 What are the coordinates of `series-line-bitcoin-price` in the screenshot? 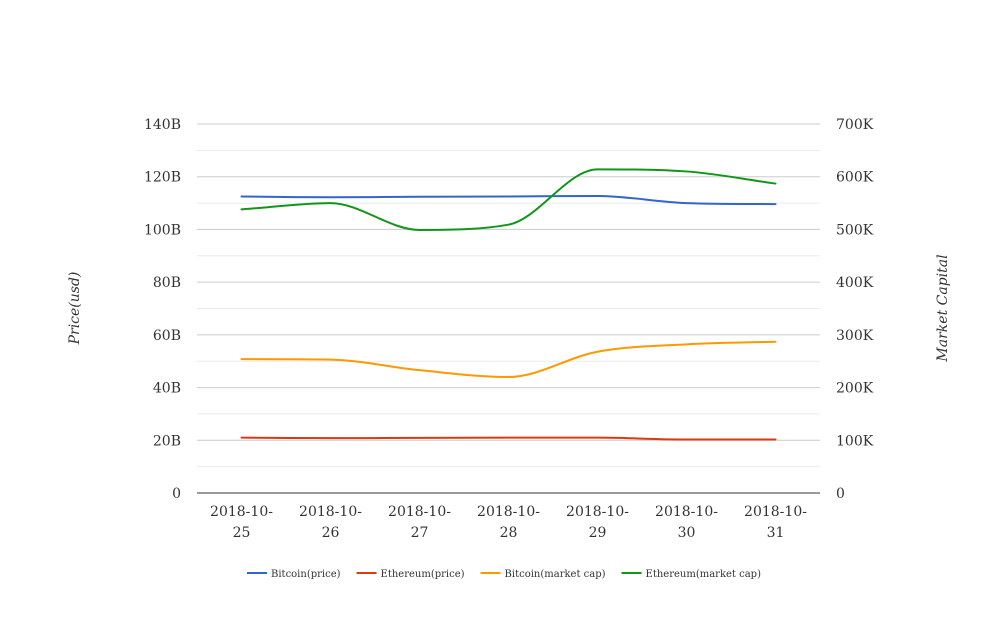 It's located at (508, 200).